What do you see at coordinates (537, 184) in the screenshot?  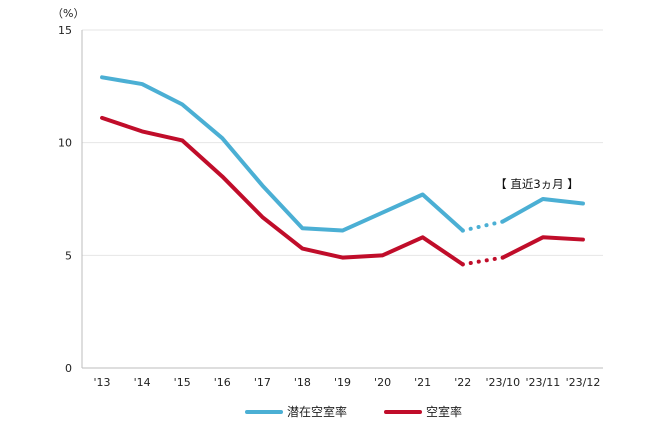 I see `recent-months-annotation: 【 直近3ヵ月 】` at bounding box center [537, 184].